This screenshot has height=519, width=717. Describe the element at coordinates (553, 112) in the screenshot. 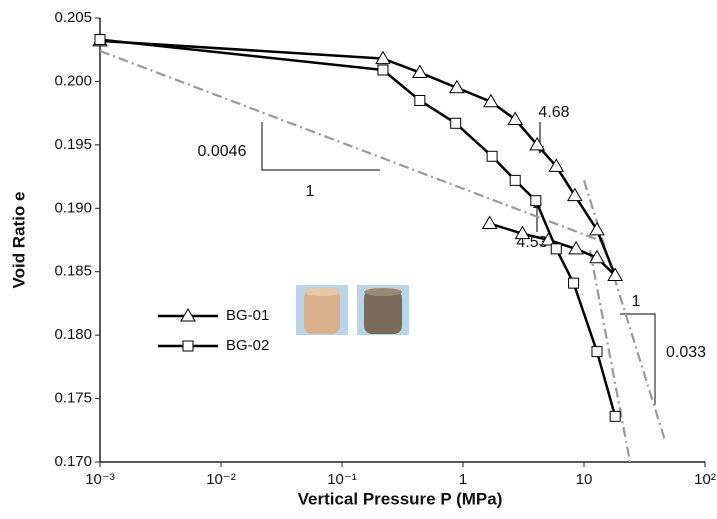

I see `annotation: 4.68` at that location.